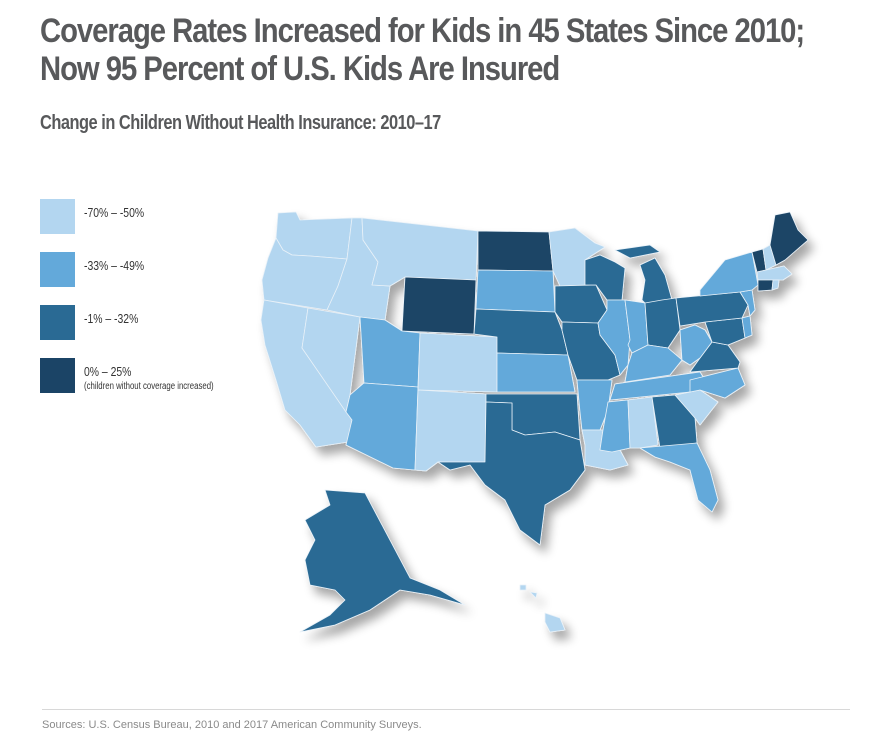 The width and height of the screenshot is (880, 747). I want to click on state-nd, so click(515, 251).